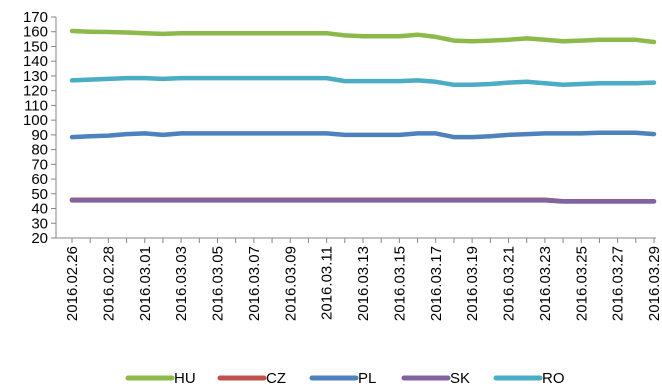 The image size is (662, 392). What do you see at coordinates (39, 135) in the screenshot?
I see `y-tick-label: 90` at bounding box center [39, 135].